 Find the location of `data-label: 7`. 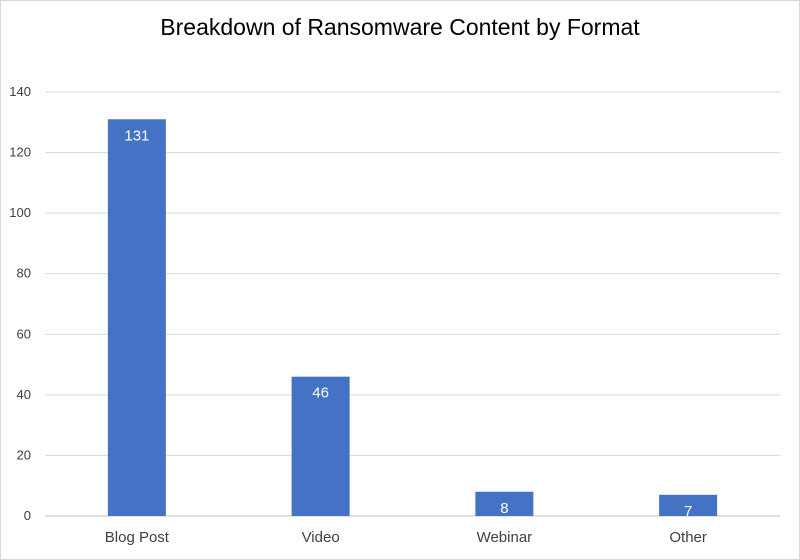

data-label: 7 is located at coordinates (688, 511).